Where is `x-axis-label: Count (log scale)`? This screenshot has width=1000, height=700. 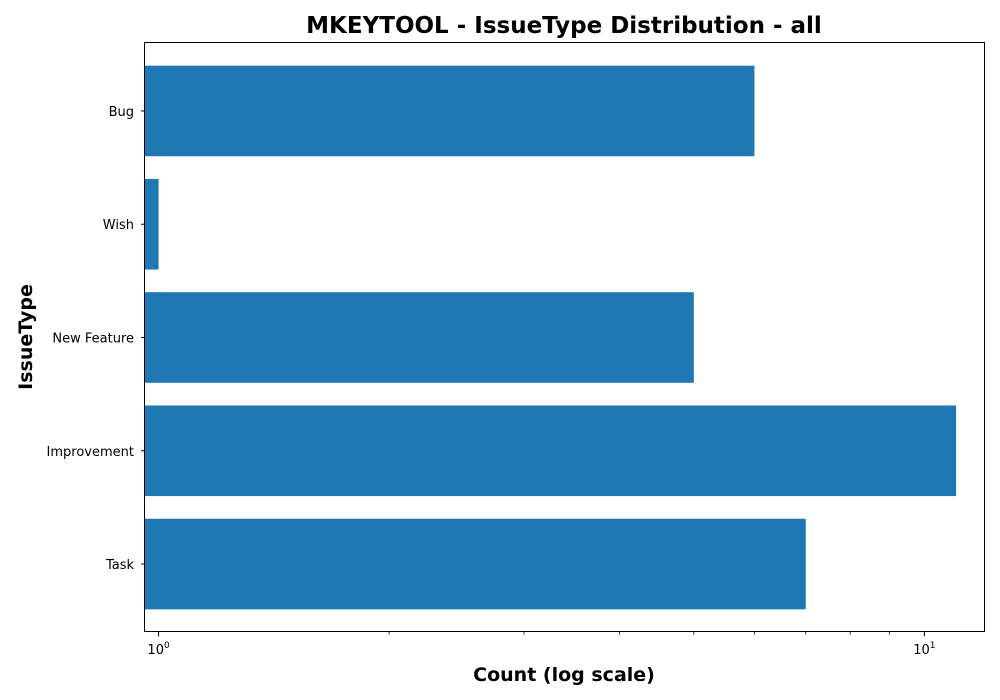 x-axis-label: Count (log scale) is located at coordinates (564, 675).